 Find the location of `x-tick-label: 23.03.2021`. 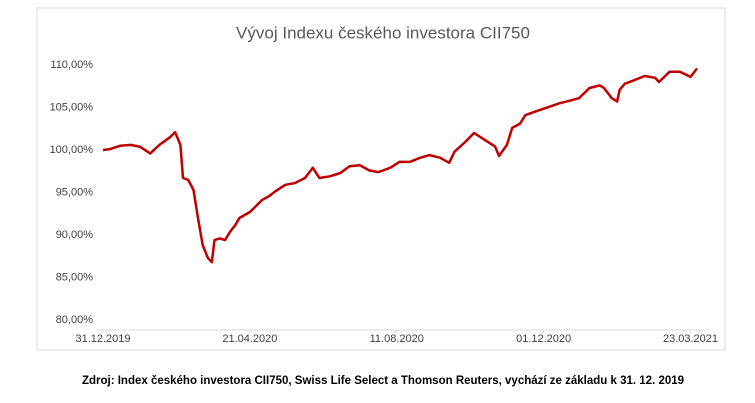

x-tick-label: 23.03.2021 is located at coordinates (690, 339).